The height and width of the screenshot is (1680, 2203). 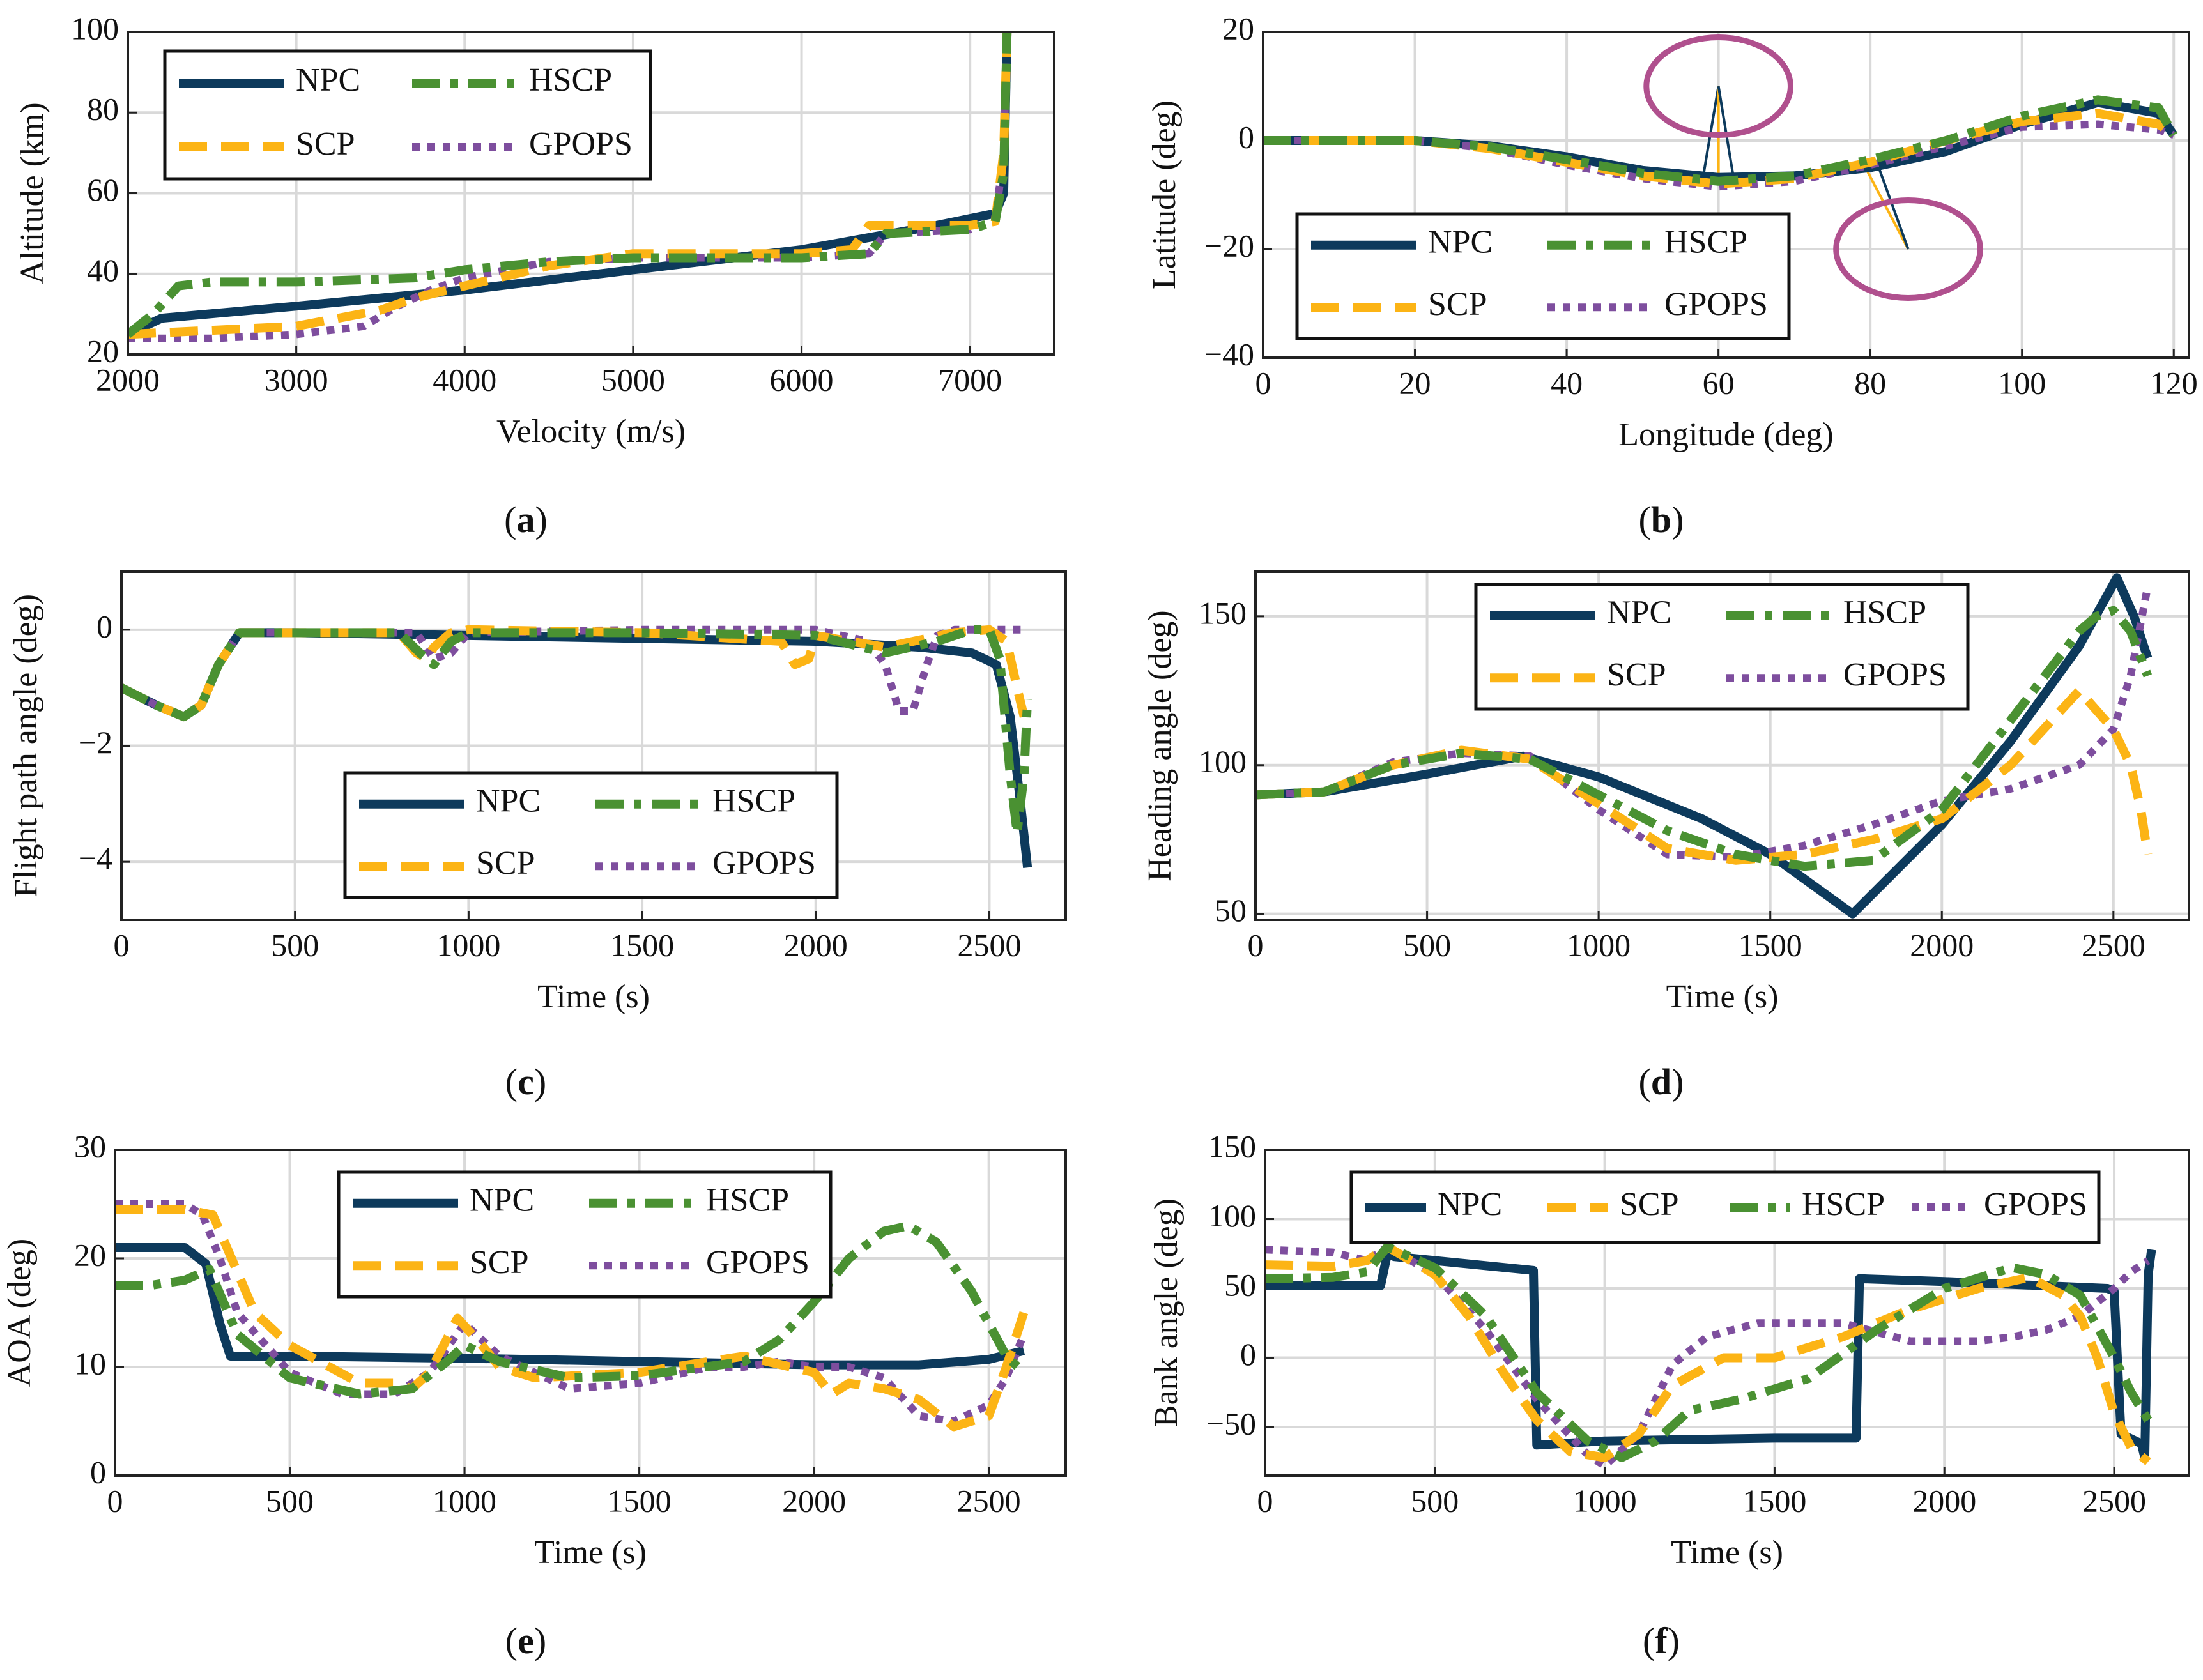 What do you see at coordinates (1719, 383) in the screenshot?
I see `x-tick-label: 60` at bounding box center [1719, 383].